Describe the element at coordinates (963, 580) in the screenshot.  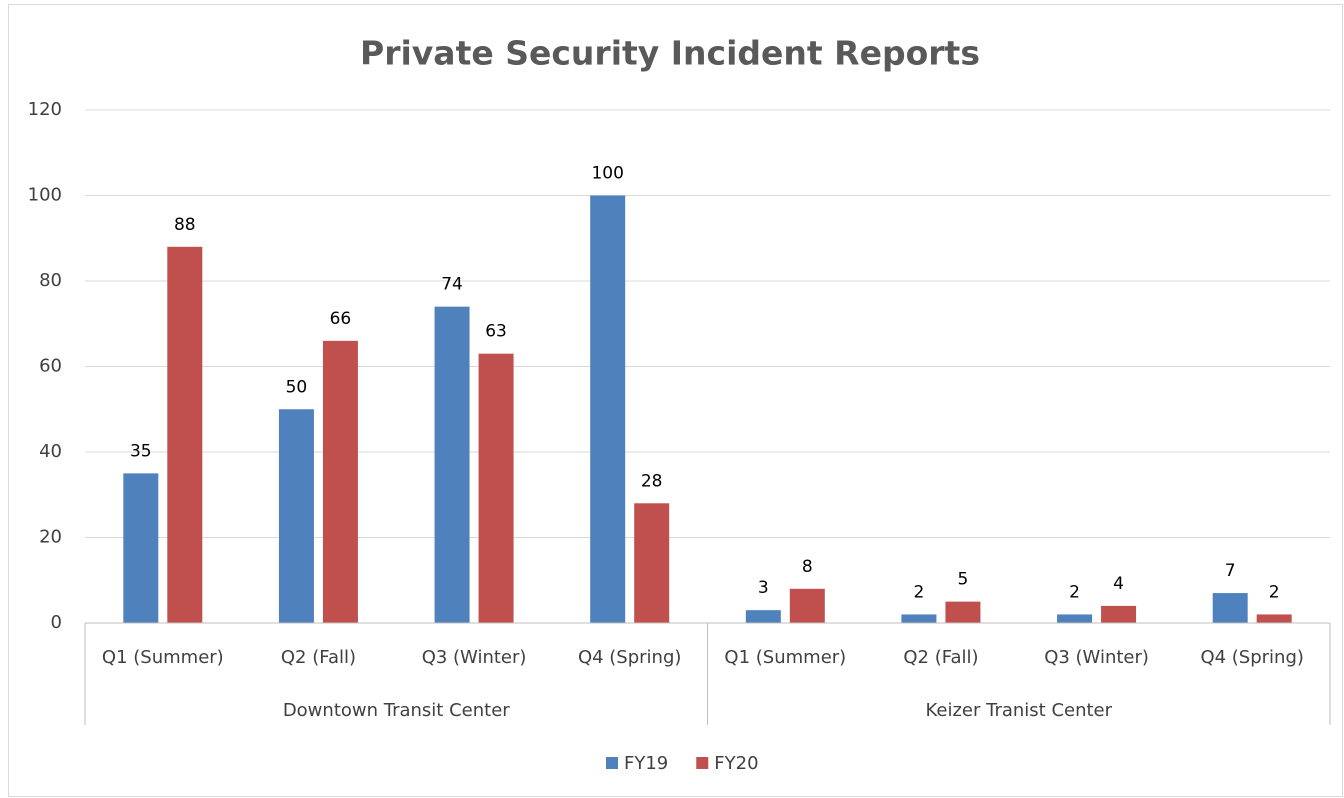
I see `data-label: 5` at that location.